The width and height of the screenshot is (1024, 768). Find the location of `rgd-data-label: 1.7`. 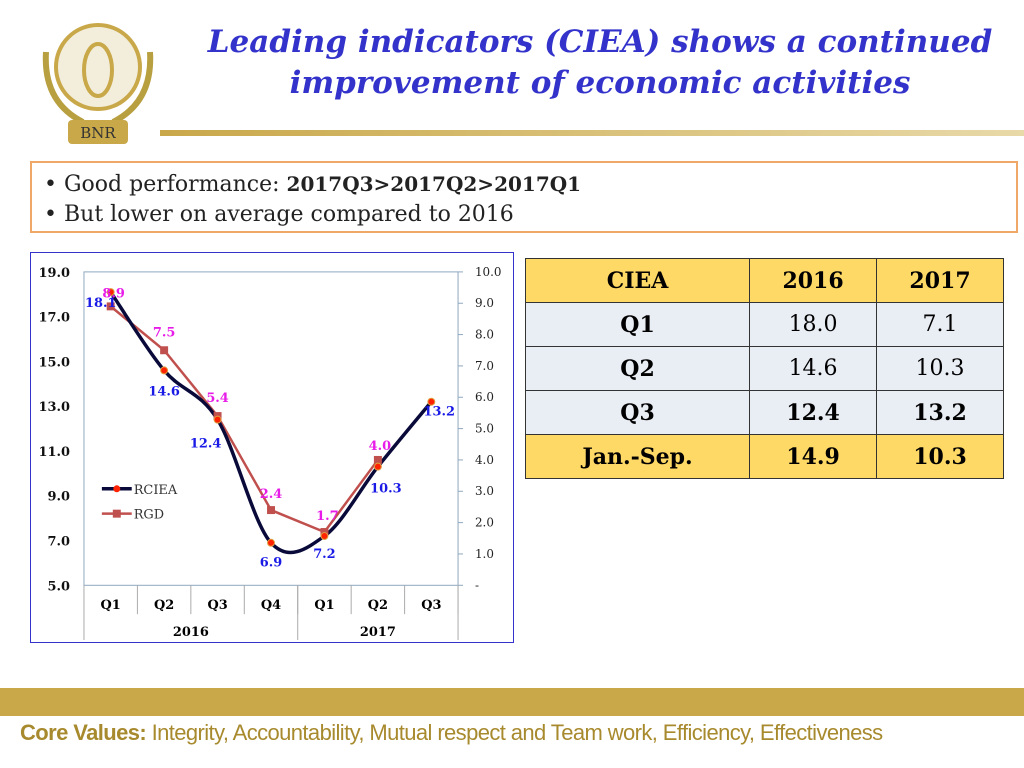

rgd-data-label: 1.7 is located at coordinates (327, 516).